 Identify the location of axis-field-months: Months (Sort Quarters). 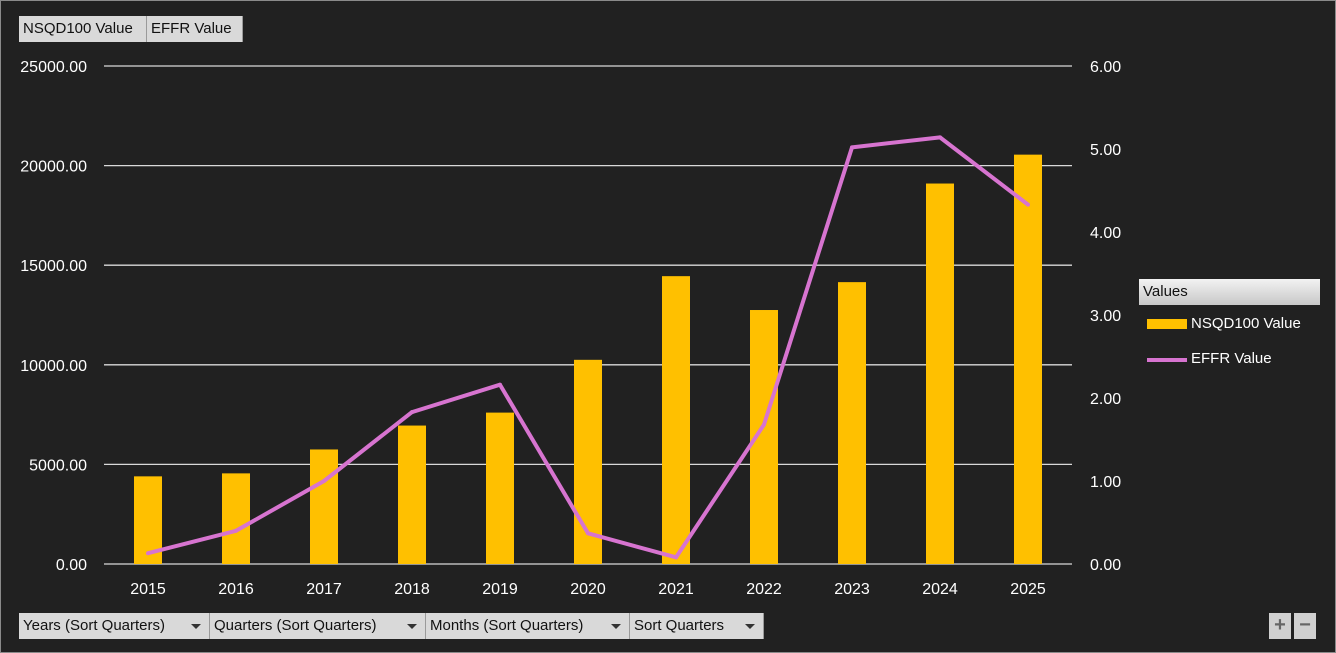
(528, 626).